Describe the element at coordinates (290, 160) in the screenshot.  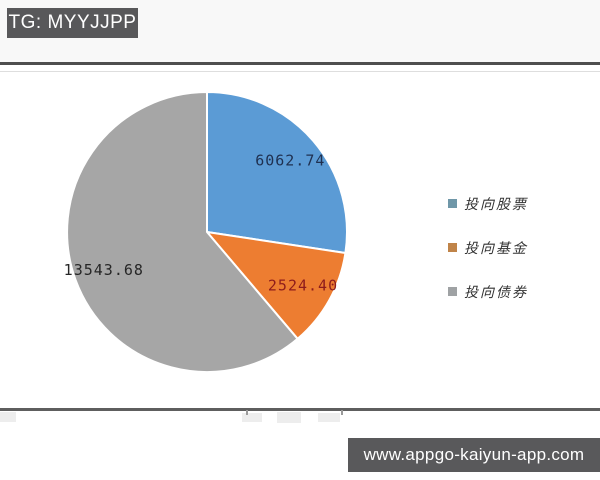
I see `pie-value-label-1: 6062.74` at that location.